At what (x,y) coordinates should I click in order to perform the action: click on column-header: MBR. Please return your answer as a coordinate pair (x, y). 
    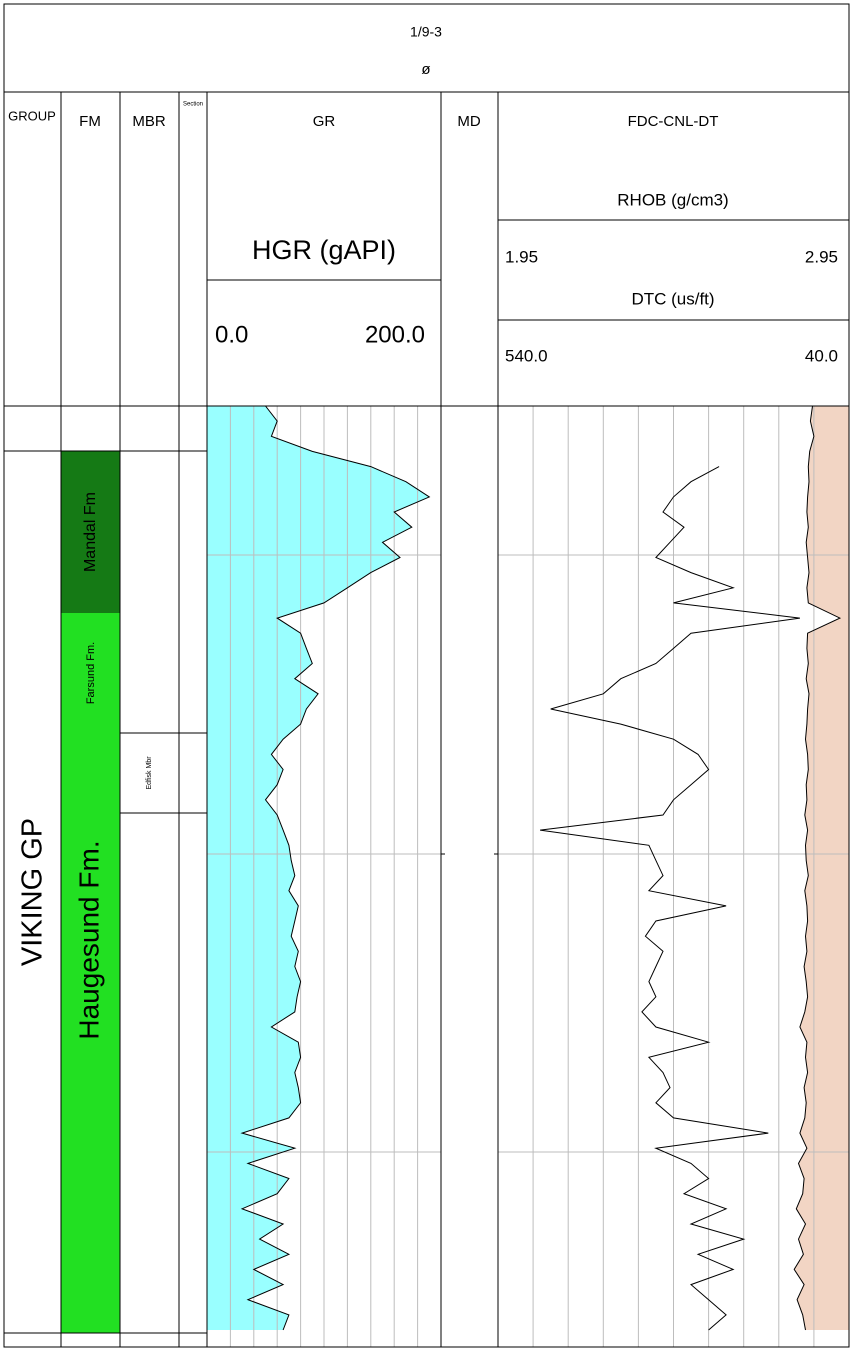
    Looking at the image, I should click on (149, 121).